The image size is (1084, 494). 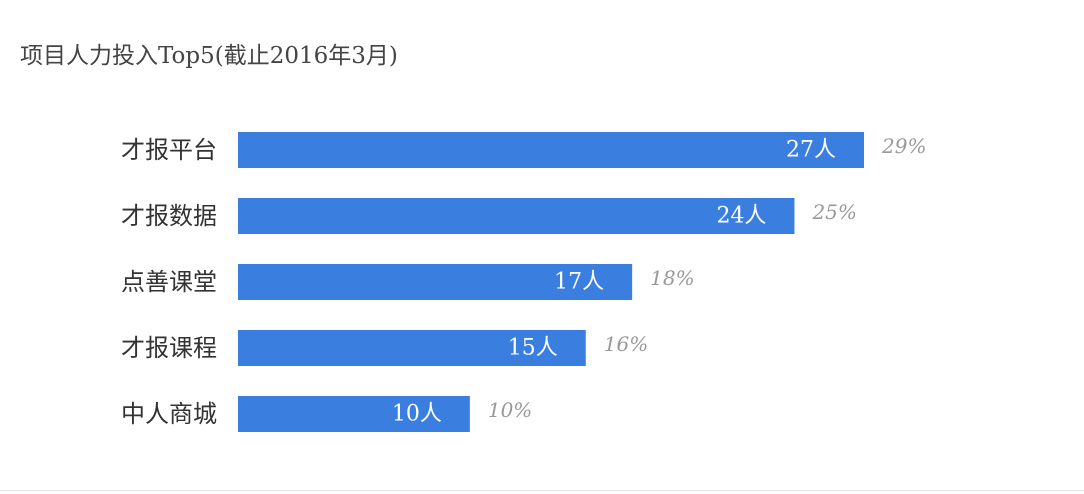 What do you see at coordinates (417, 414) in the screenshot?
I see `bar-value-label: 10人` at bounding box center [417, 414].